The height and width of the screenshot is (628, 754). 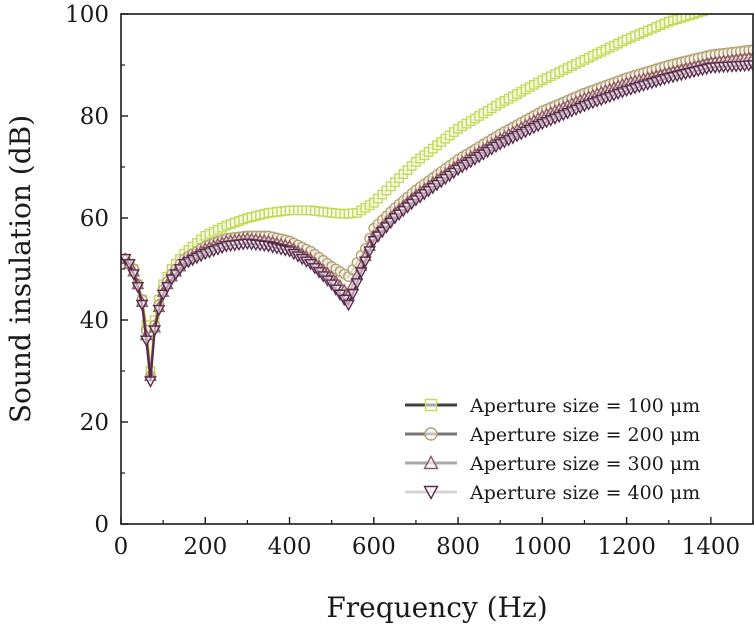 What do you see at coordinates (94, 321) in the screenshot?
I see `y-tick-label: 40` at bounding box center [94, 321].